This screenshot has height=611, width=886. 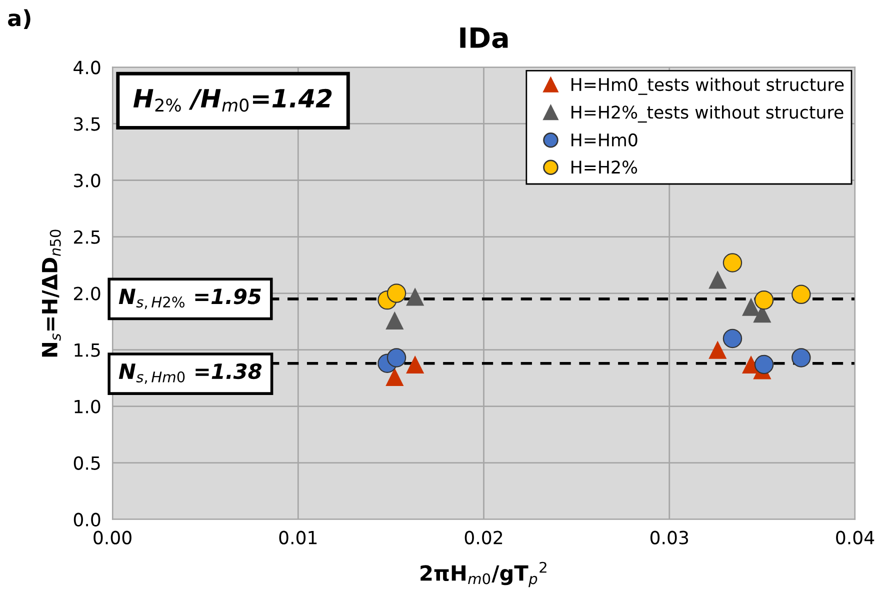 I want to click on ref-line-label: N$_{s,Hm0}$ =1.38, so click(x=190, y=373).